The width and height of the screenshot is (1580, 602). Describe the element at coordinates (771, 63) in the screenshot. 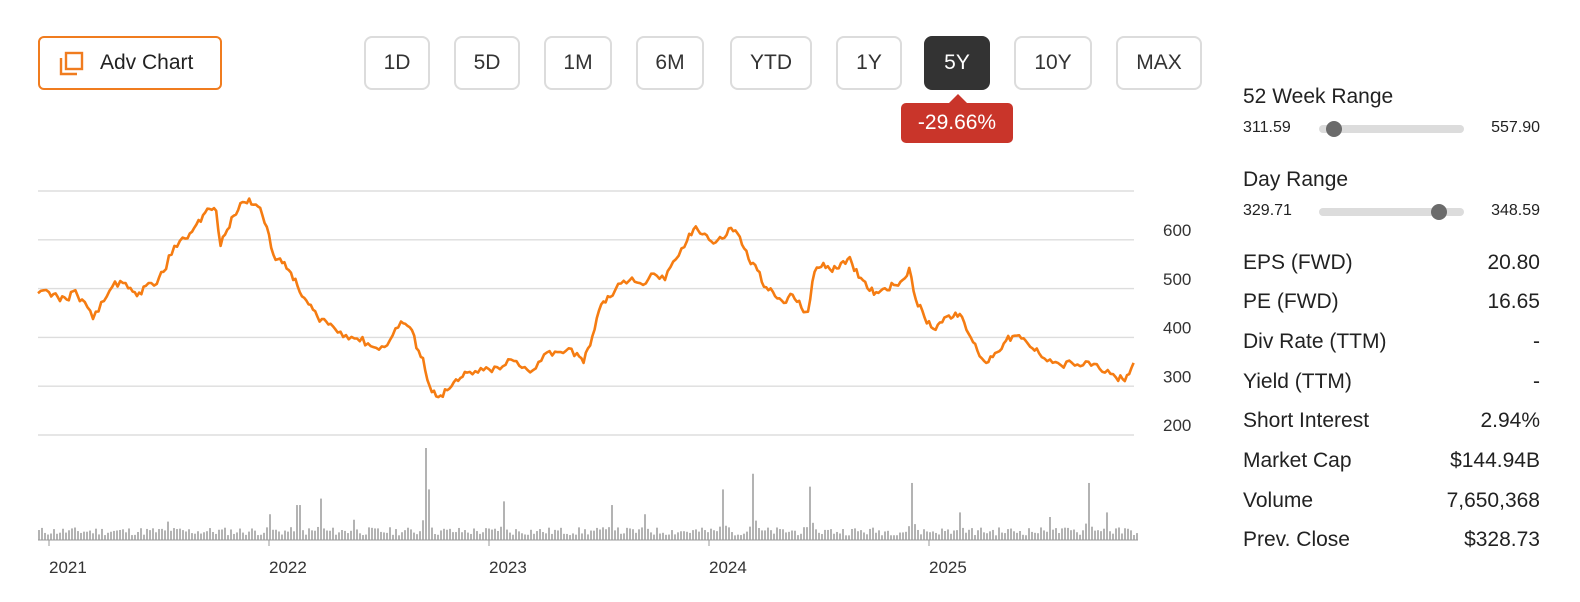

I see `range-tab-ytd: YTD` at that location.